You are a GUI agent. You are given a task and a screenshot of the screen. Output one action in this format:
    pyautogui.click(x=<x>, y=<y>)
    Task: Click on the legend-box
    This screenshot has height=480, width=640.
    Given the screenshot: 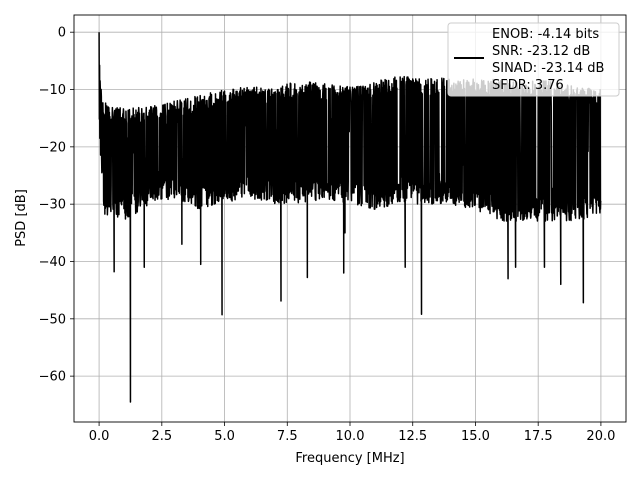 What is the action you would take?
    pyautogui.click(x=533, y=59)
    